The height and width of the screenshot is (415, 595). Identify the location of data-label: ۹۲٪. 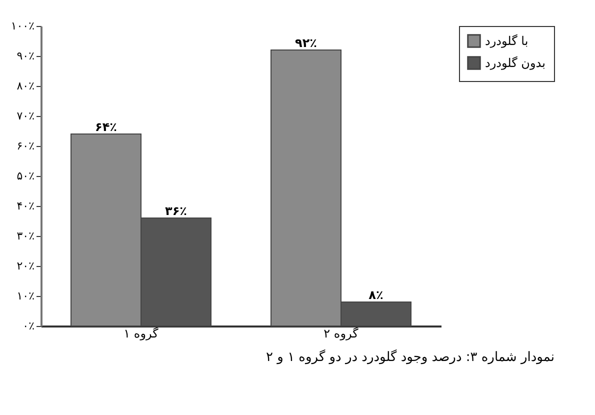
(306, 43).